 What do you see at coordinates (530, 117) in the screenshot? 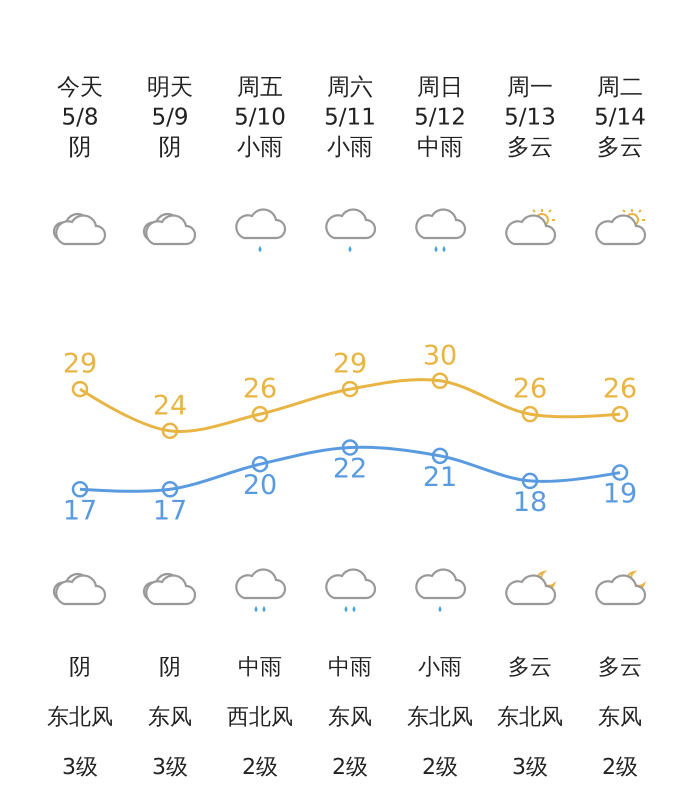
I see `x-tick-label: 周一 5/13 多云` at bounding box center [530, 117].